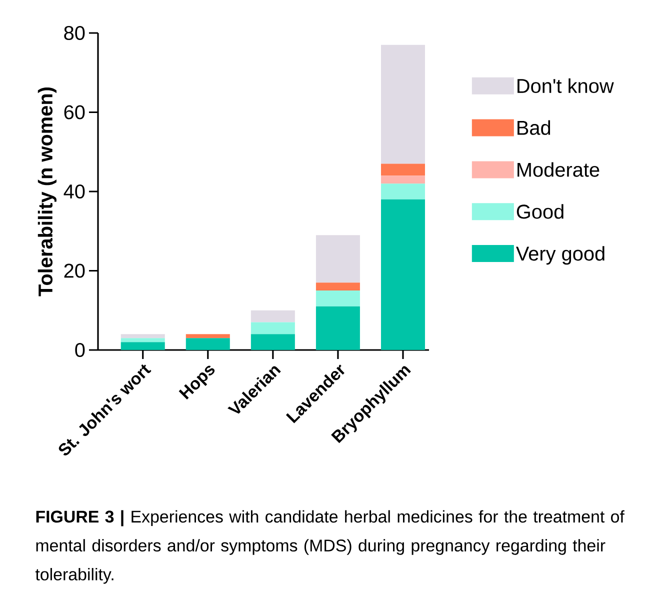 The height and width of the screenshot is (593, 665). I want to click on y-axis-title: Tolerability (n women), so click(47, 192).